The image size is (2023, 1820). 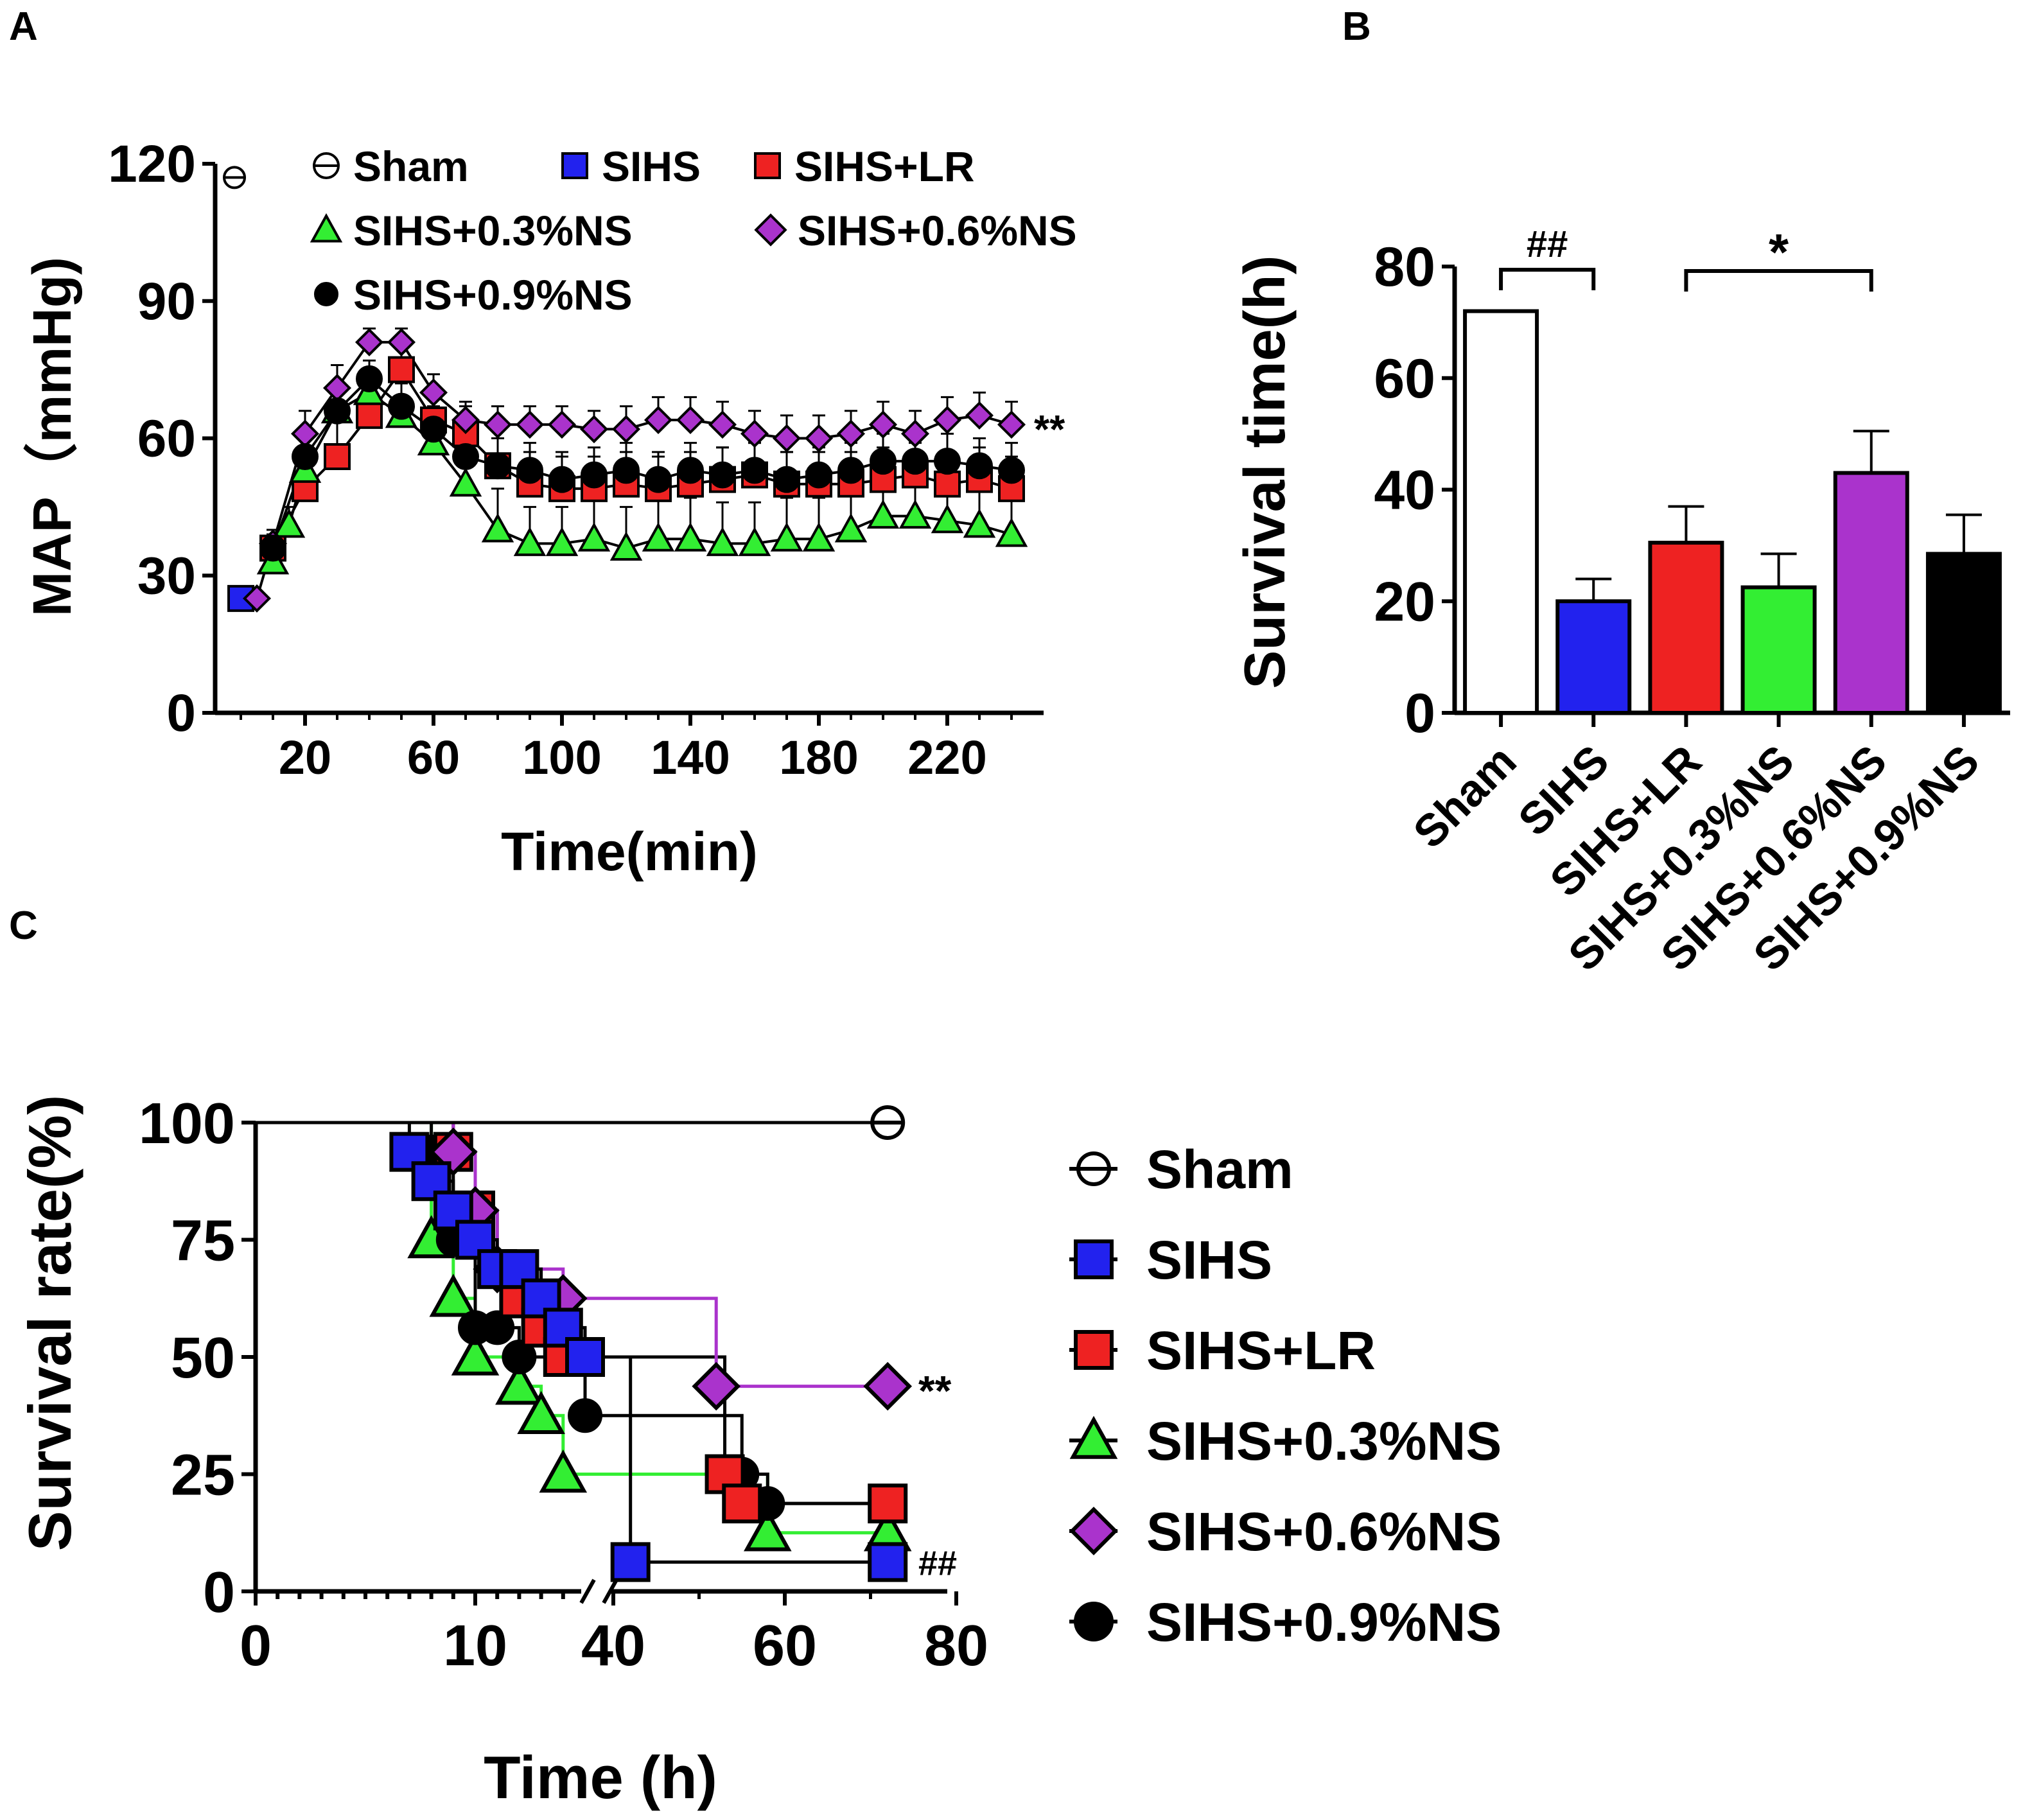 What do you see at coordinates (629, 851) in the screenshot?
I see `panel-a-x-axis-label: Time(min)` at bounding box center [629, 851].